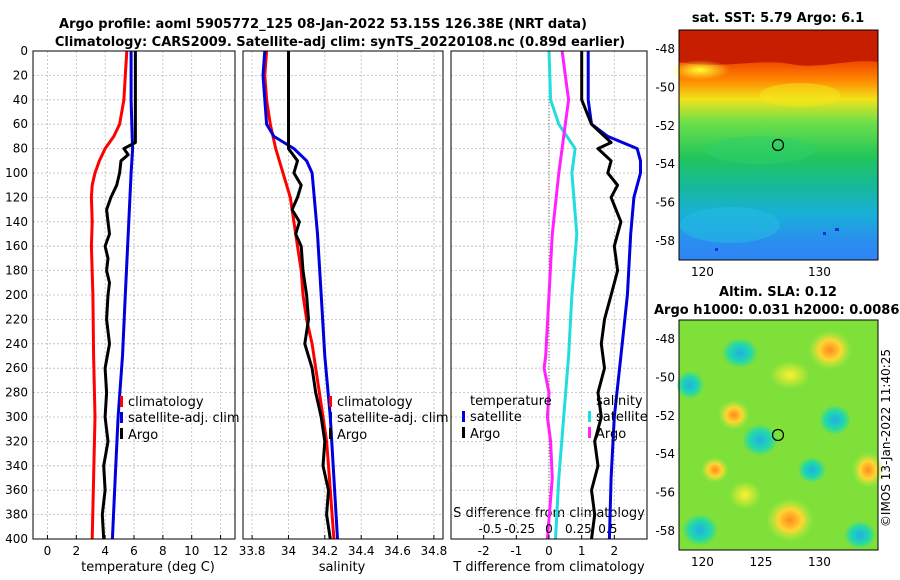 This screenshot has width=900, height=580. I want to click on legend-satellite: satellite-adj. clim, so click(393, 418).